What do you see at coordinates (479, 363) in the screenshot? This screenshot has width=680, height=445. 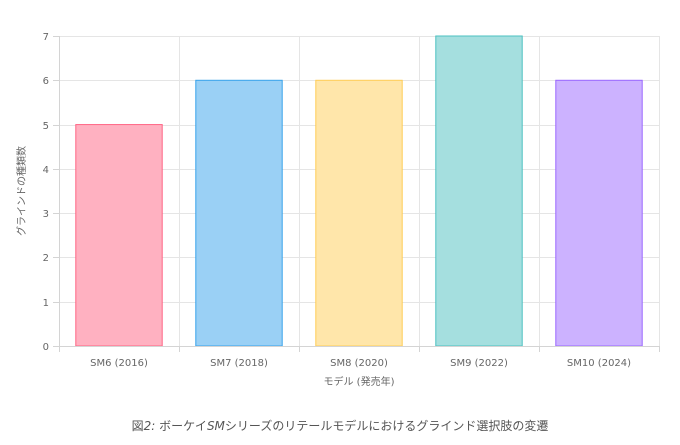 I see `x-tick-label: SM9 (2022)` at bounding box center [479, 363].